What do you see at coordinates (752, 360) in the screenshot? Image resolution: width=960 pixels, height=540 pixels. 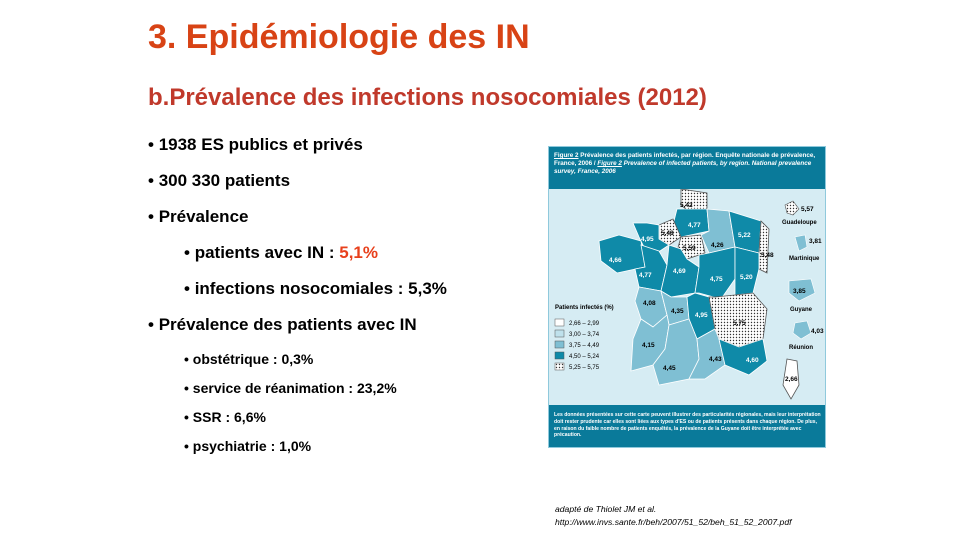 I see `label-paca: 4,60` at bounding box center [752, 360].